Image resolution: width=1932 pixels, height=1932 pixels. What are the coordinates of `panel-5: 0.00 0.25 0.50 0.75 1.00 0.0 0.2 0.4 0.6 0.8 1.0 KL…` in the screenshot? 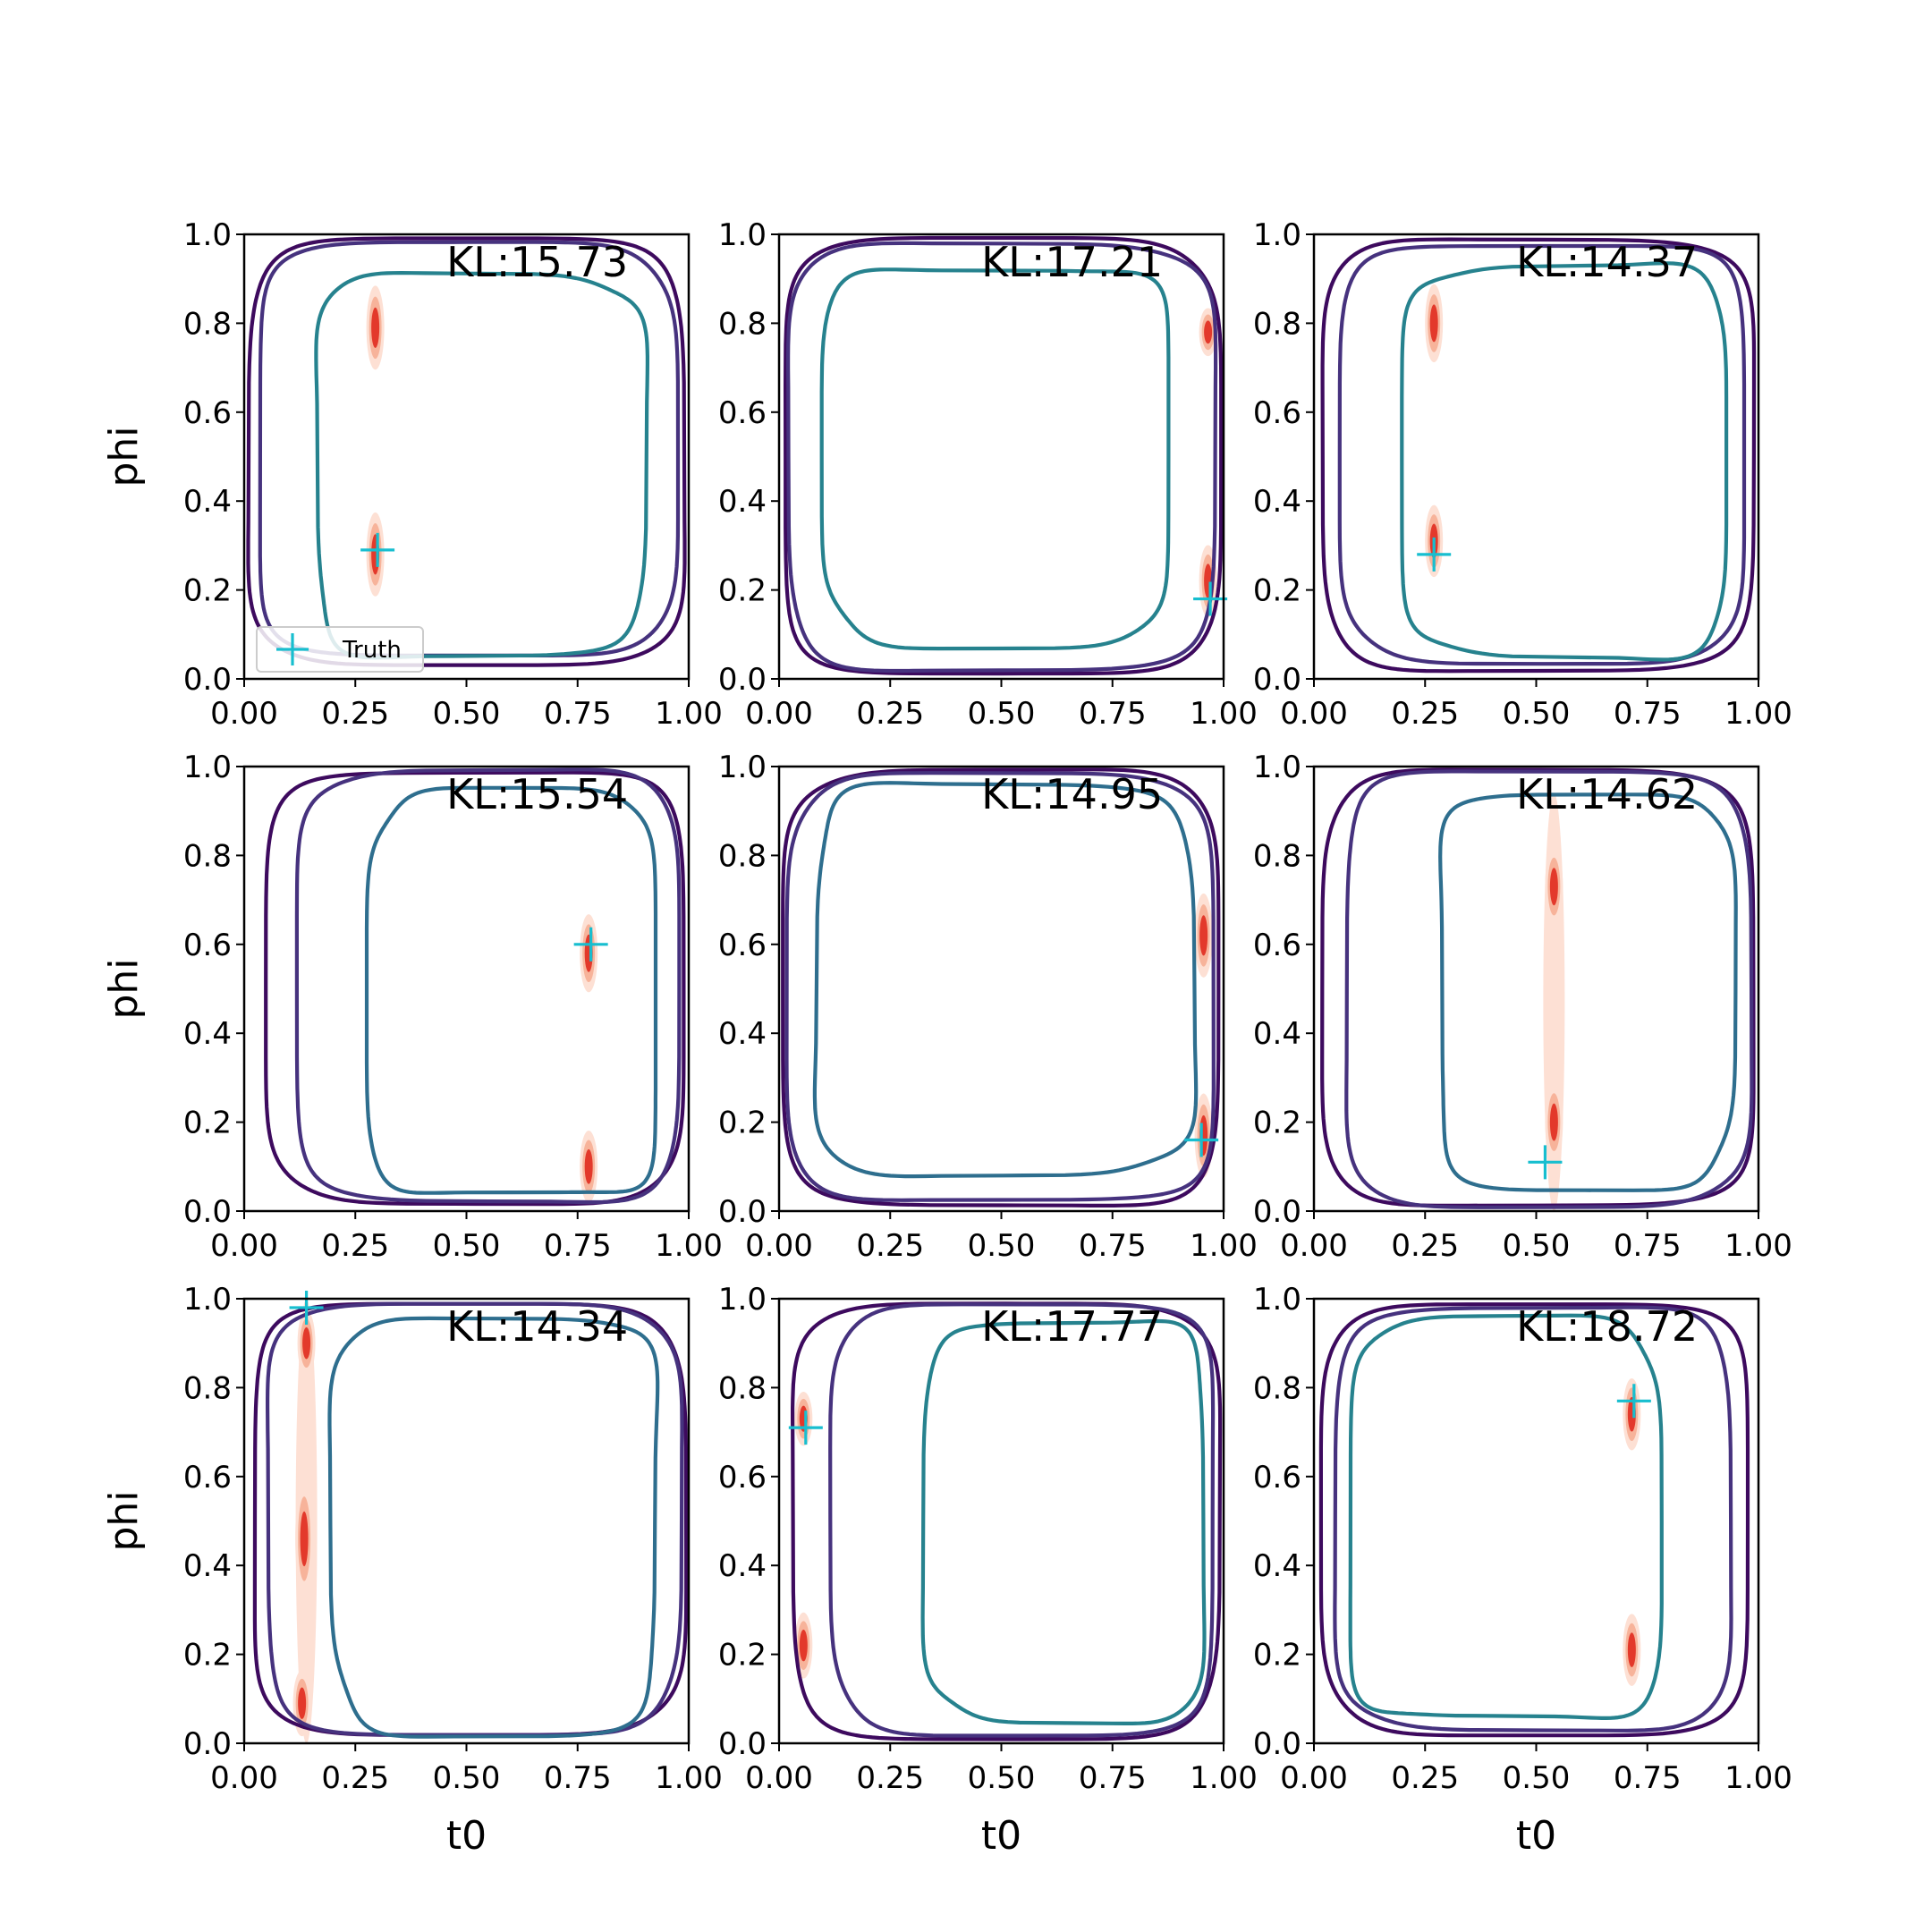 It's located at (988, 1007).